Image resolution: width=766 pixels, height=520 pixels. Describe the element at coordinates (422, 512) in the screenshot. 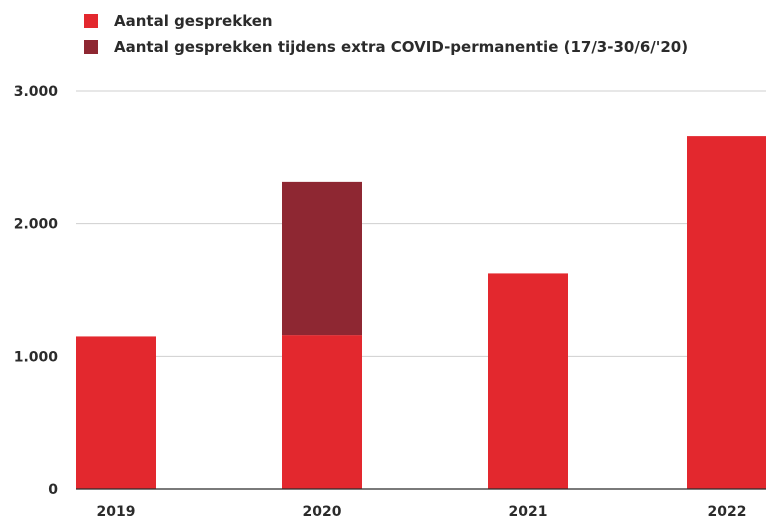

I see `x-axis-tick-labels: 2019 2020 2021 2022` at that location.